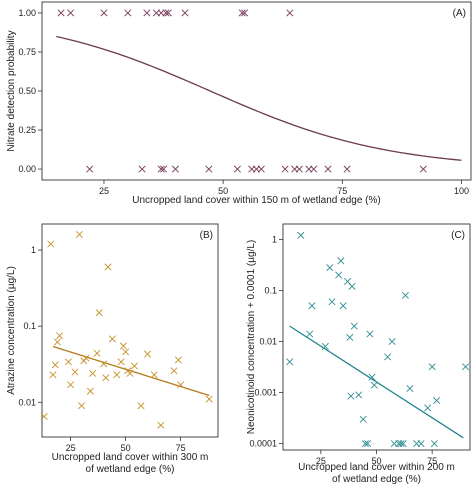 The width and height of the screenshot is (474, 494). I want to click on x-tick-label: 100, so click(461, 191).